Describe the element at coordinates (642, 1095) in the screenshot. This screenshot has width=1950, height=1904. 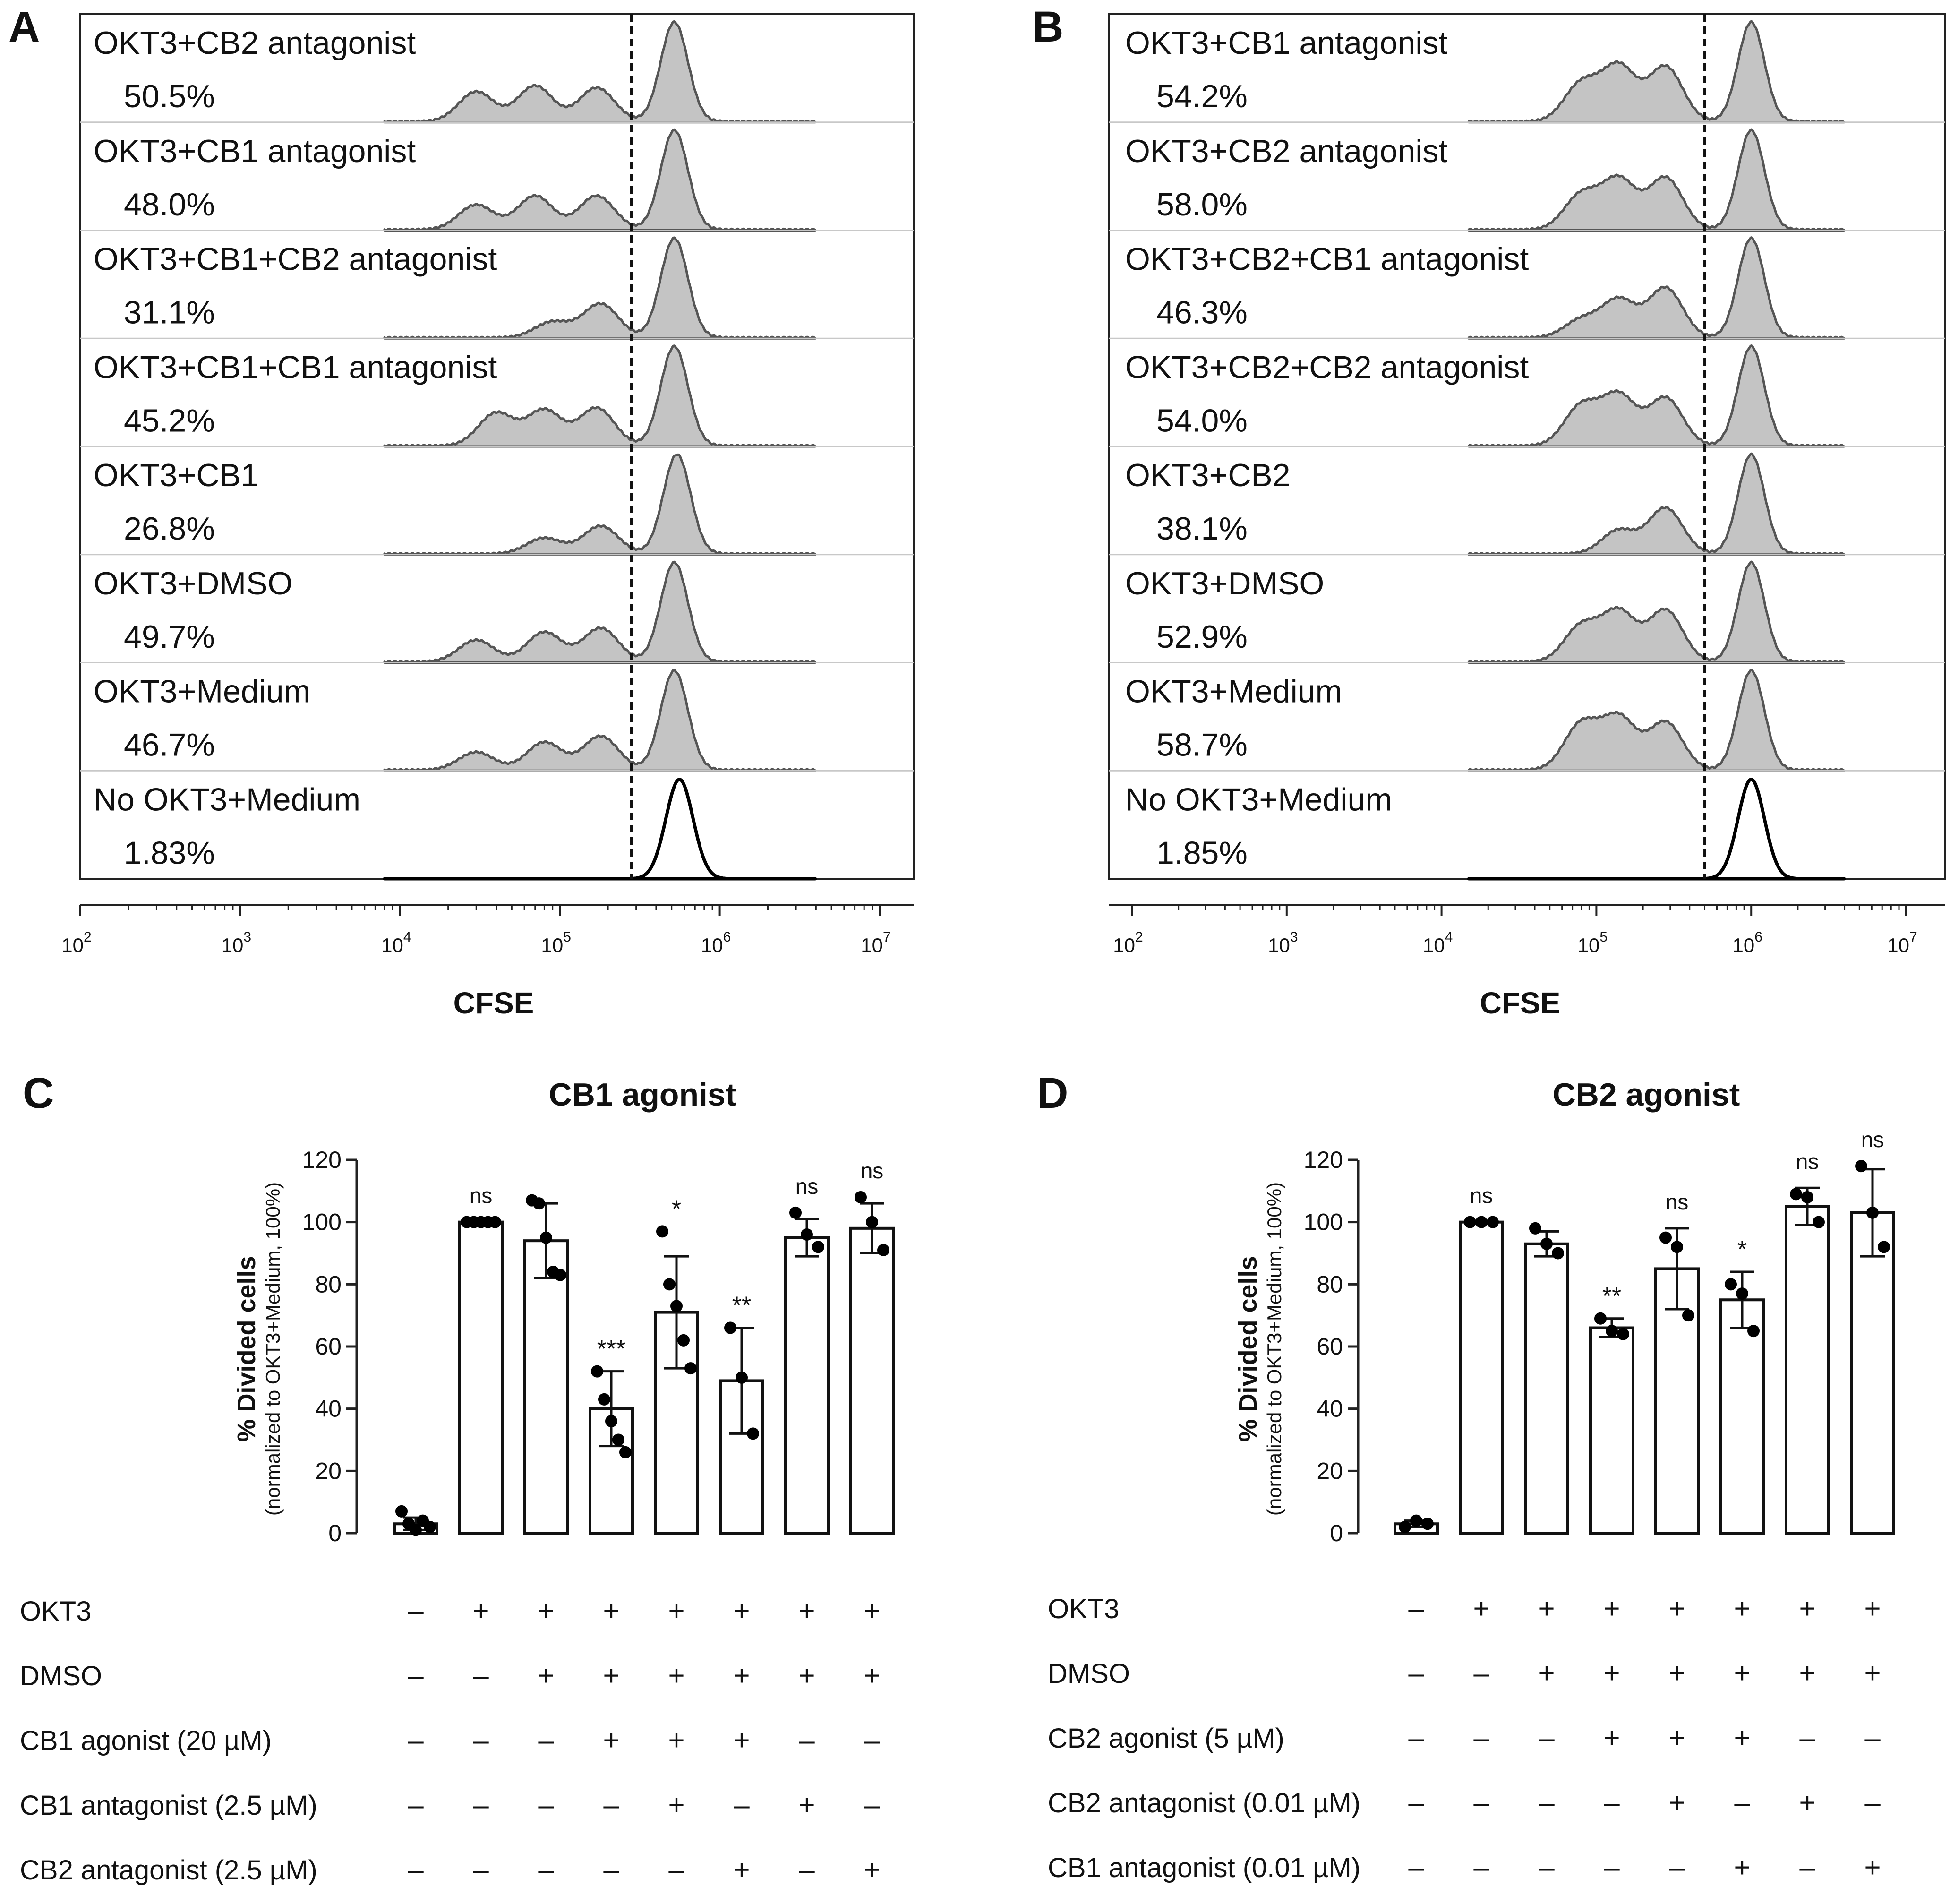
I see `chart-title: CB1 agonist` at that location.